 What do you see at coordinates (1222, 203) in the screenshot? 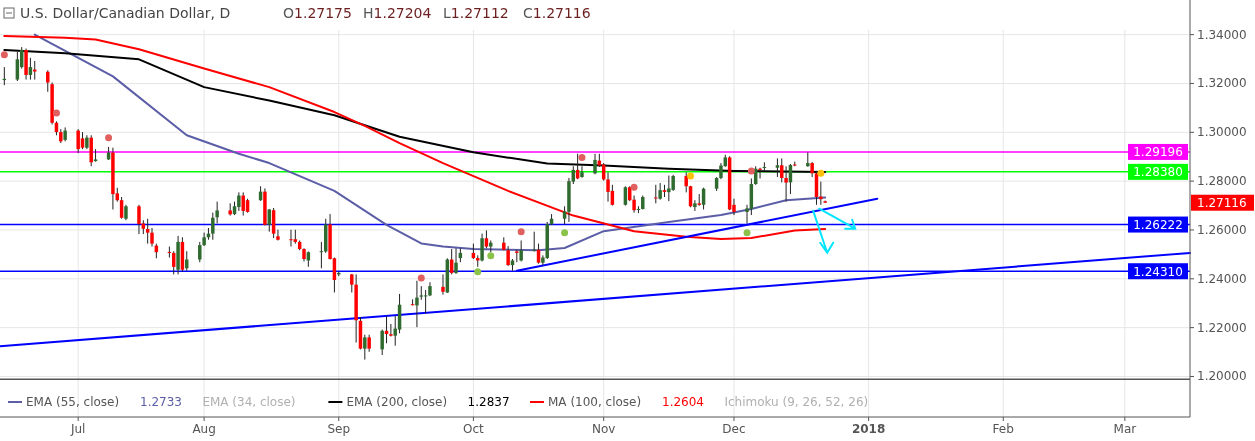
I see `text: 1.27116` at bounding box center [1222, 203].